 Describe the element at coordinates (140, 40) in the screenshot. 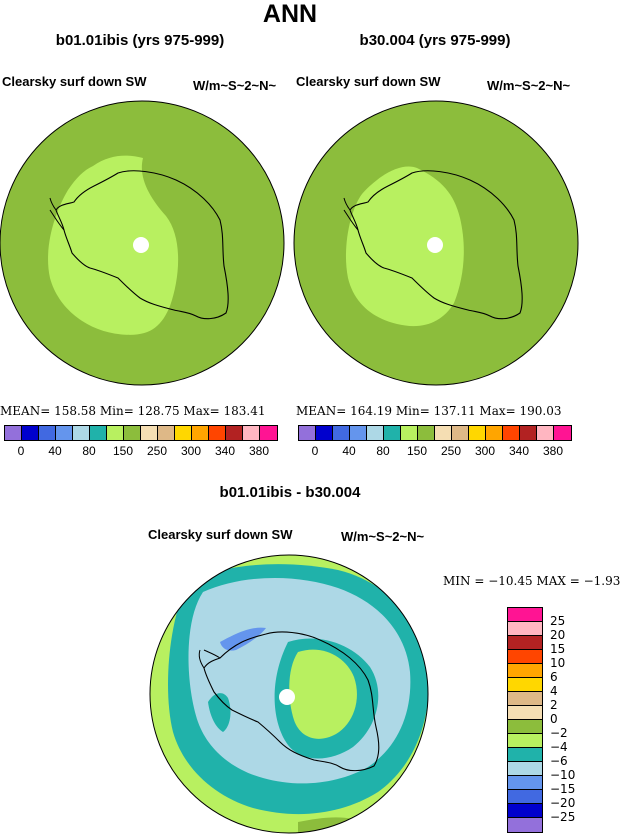

I see `panel-1-case-title: b01.01ibis (yrs 975-999)` at that location.